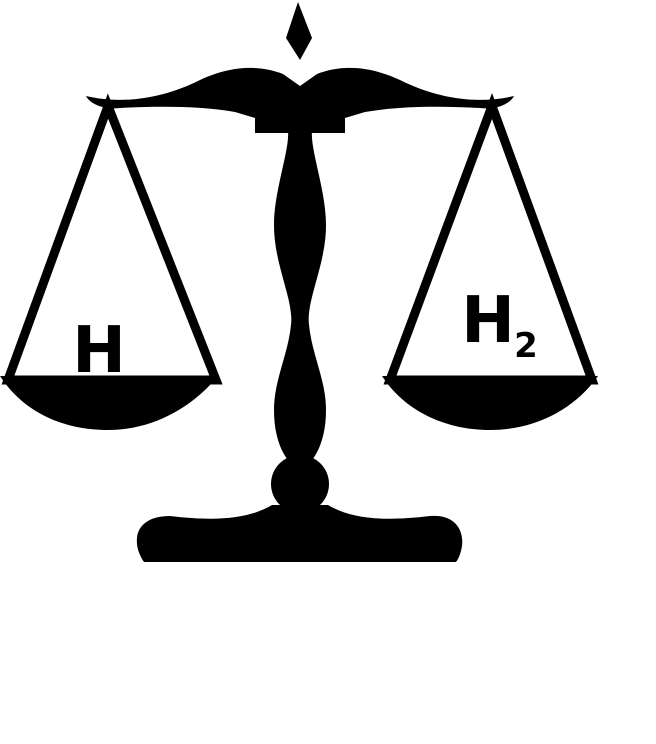 The width and height of the screenshot is (656, 744). I want to click on scale-knob, so click(300, 484).